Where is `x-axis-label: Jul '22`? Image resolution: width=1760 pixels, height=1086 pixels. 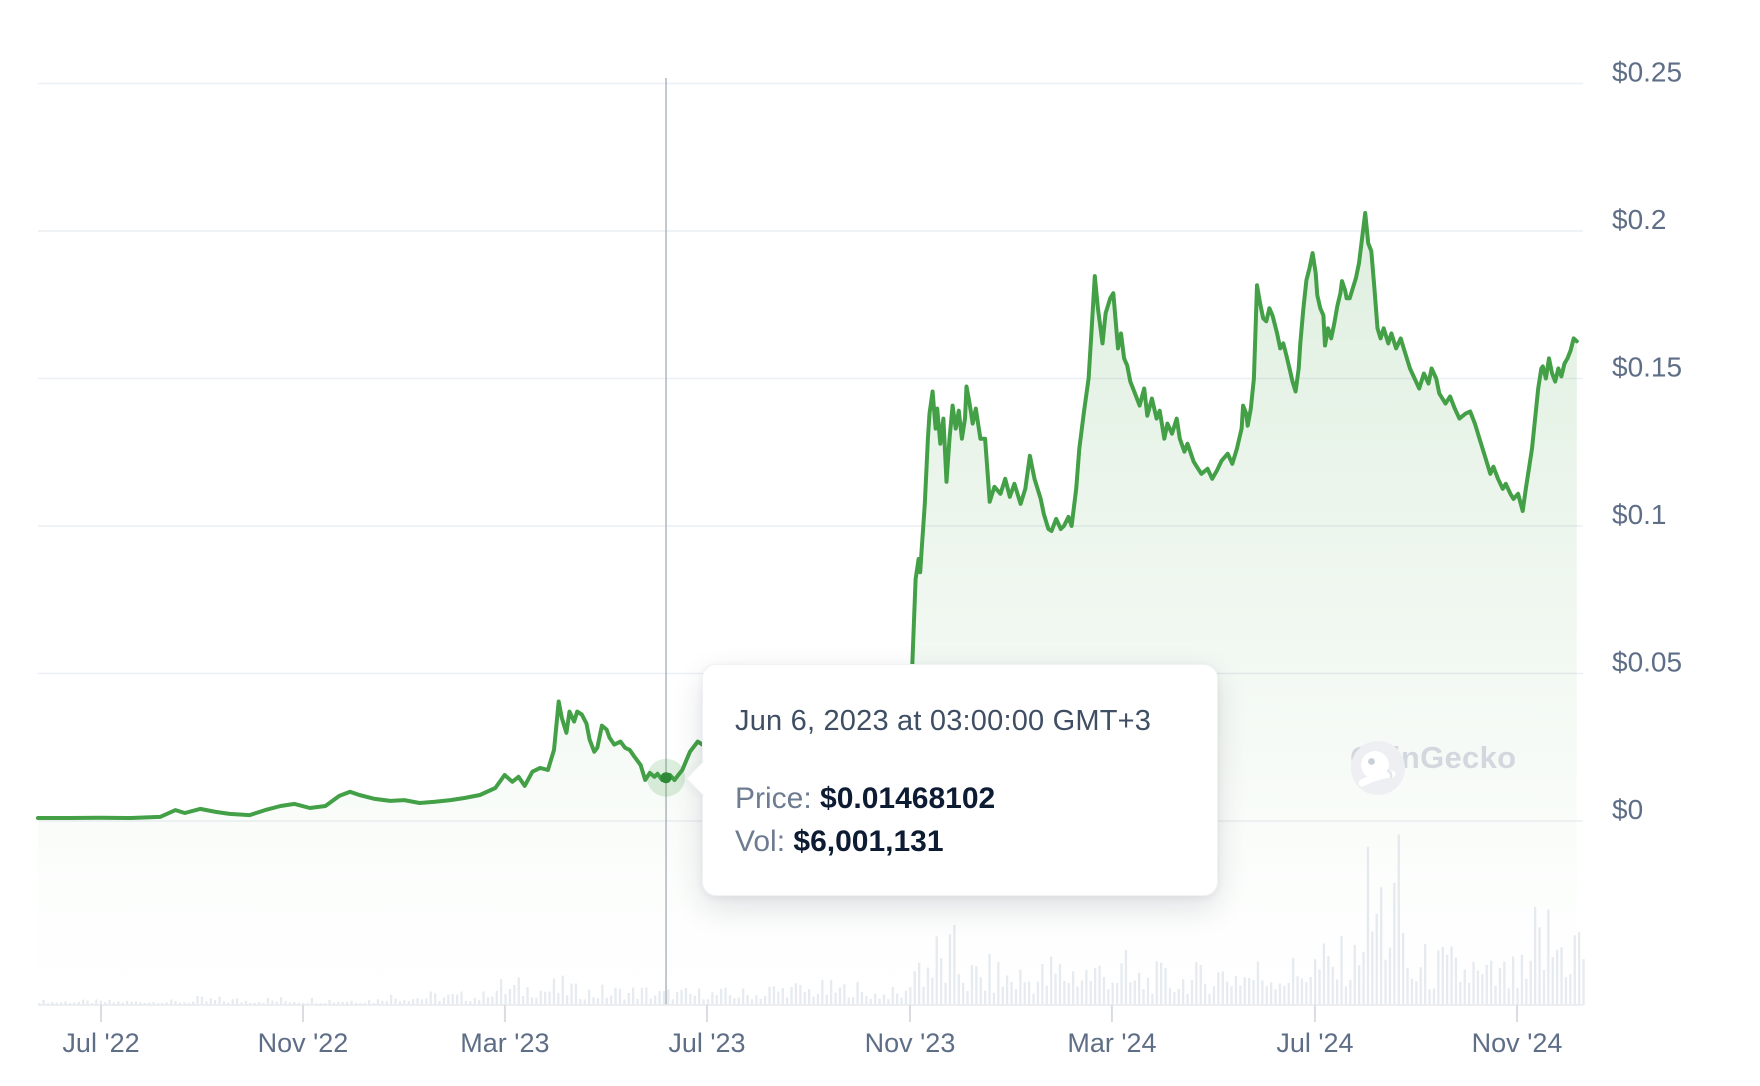
x-axis-label: Jul '22 is located at coordinates (100, 1043).